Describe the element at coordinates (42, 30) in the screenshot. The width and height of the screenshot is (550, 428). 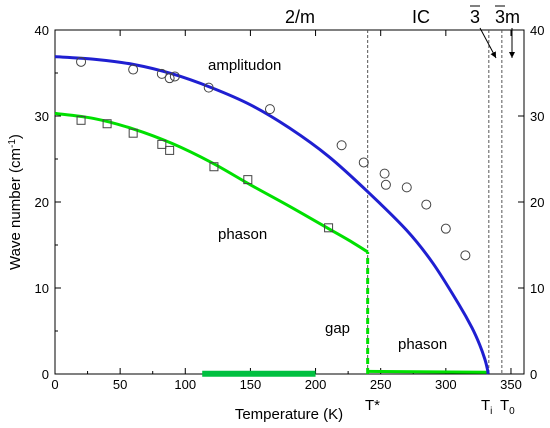
I see `y-tick-label: 40` at that location.